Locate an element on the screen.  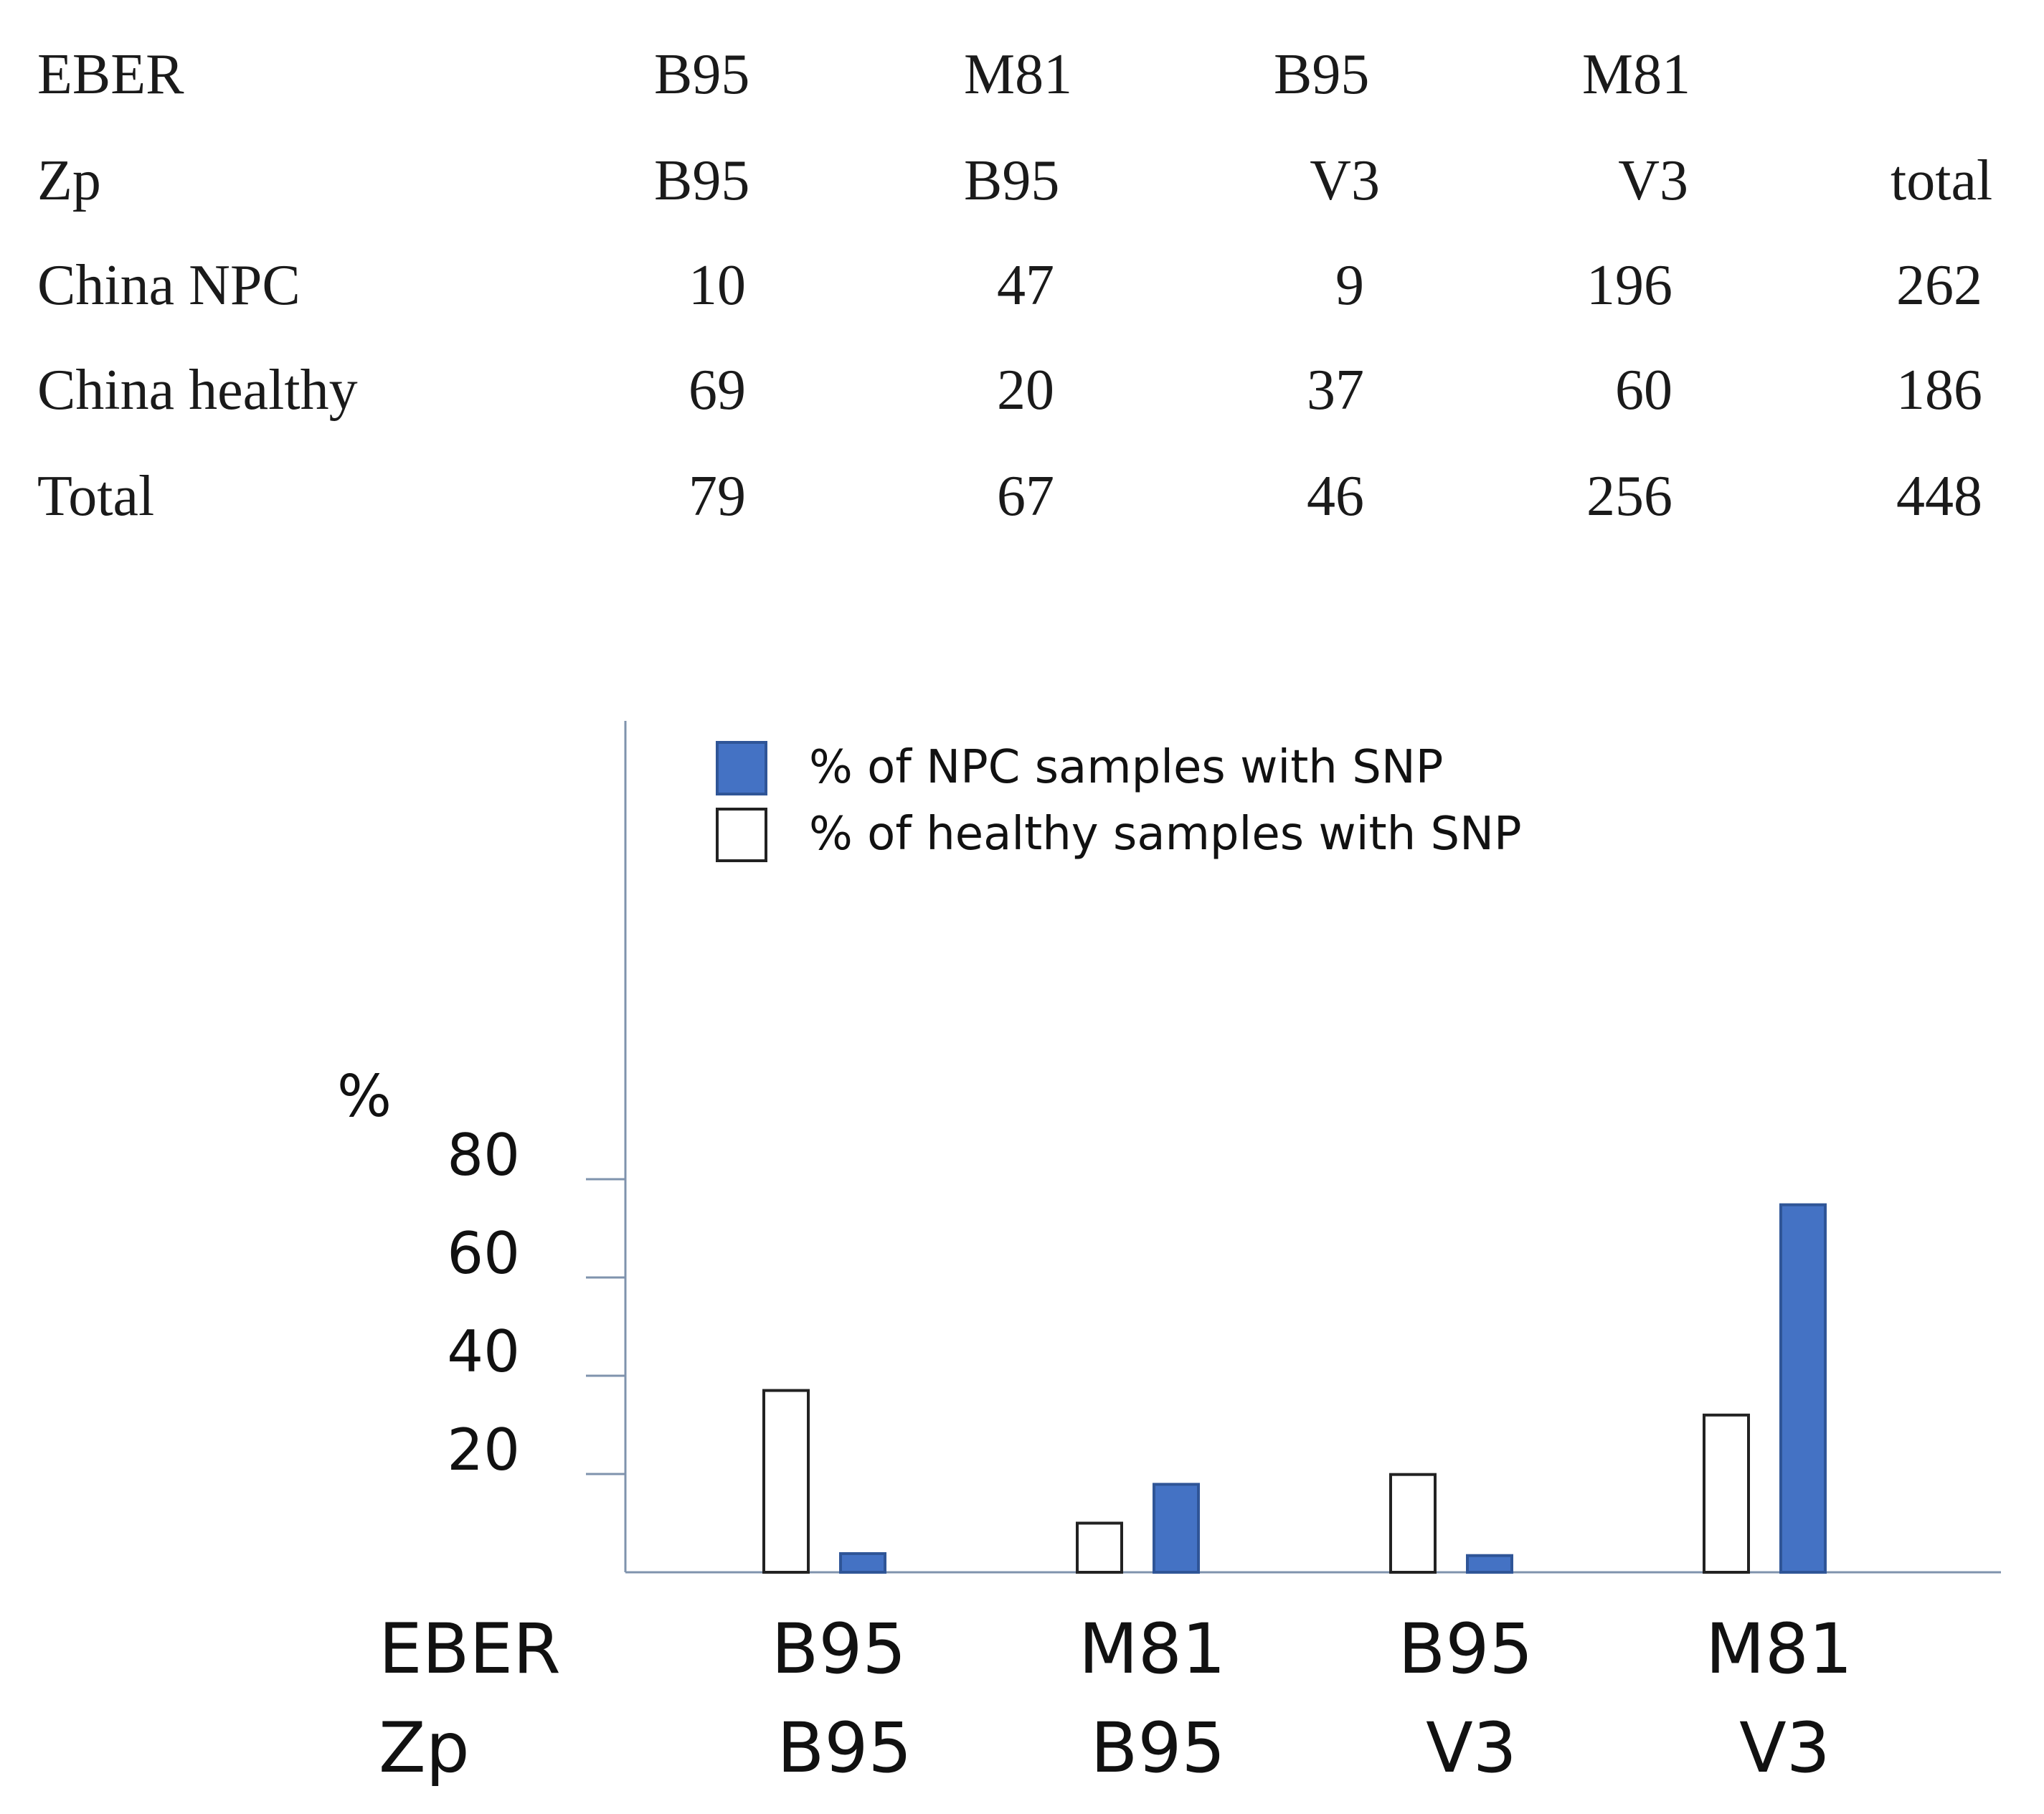
table-header-cell: total is located at coordinates (1942, 180).